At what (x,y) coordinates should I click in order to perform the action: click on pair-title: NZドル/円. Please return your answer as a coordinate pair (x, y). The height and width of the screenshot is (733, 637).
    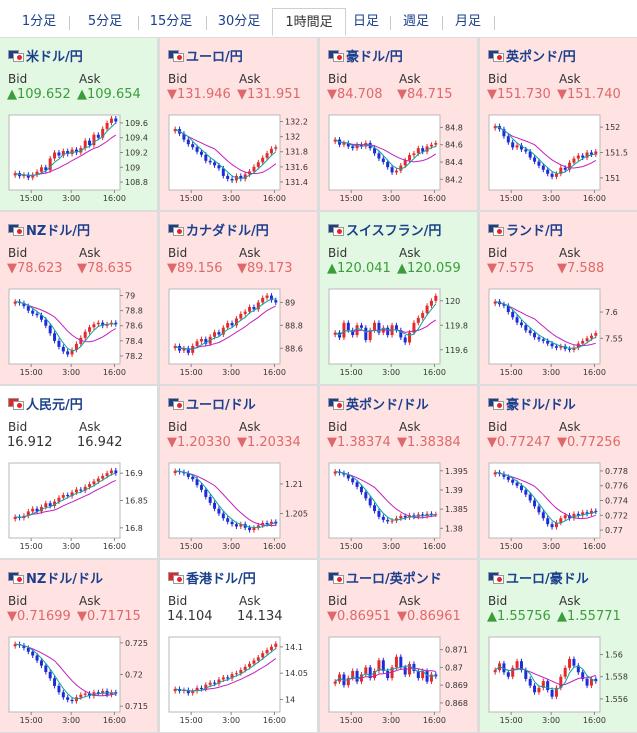
    Looking at the image, I should click on (49, 229).